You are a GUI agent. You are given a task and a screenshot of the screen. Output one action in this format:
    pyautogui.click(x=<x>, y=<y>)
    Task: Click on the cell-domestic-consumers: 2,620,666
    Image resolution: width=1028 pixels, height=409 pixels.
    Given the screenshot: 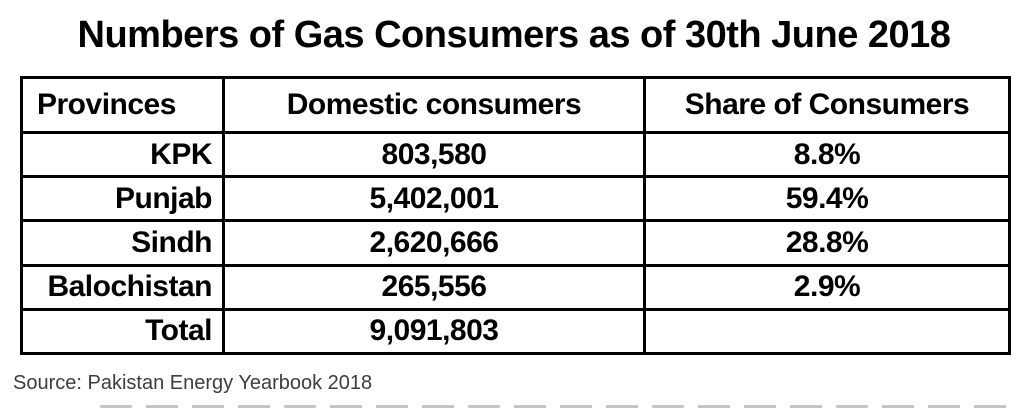 What is the action you would take?
    pyautogui.click(x=434, y=243)
    